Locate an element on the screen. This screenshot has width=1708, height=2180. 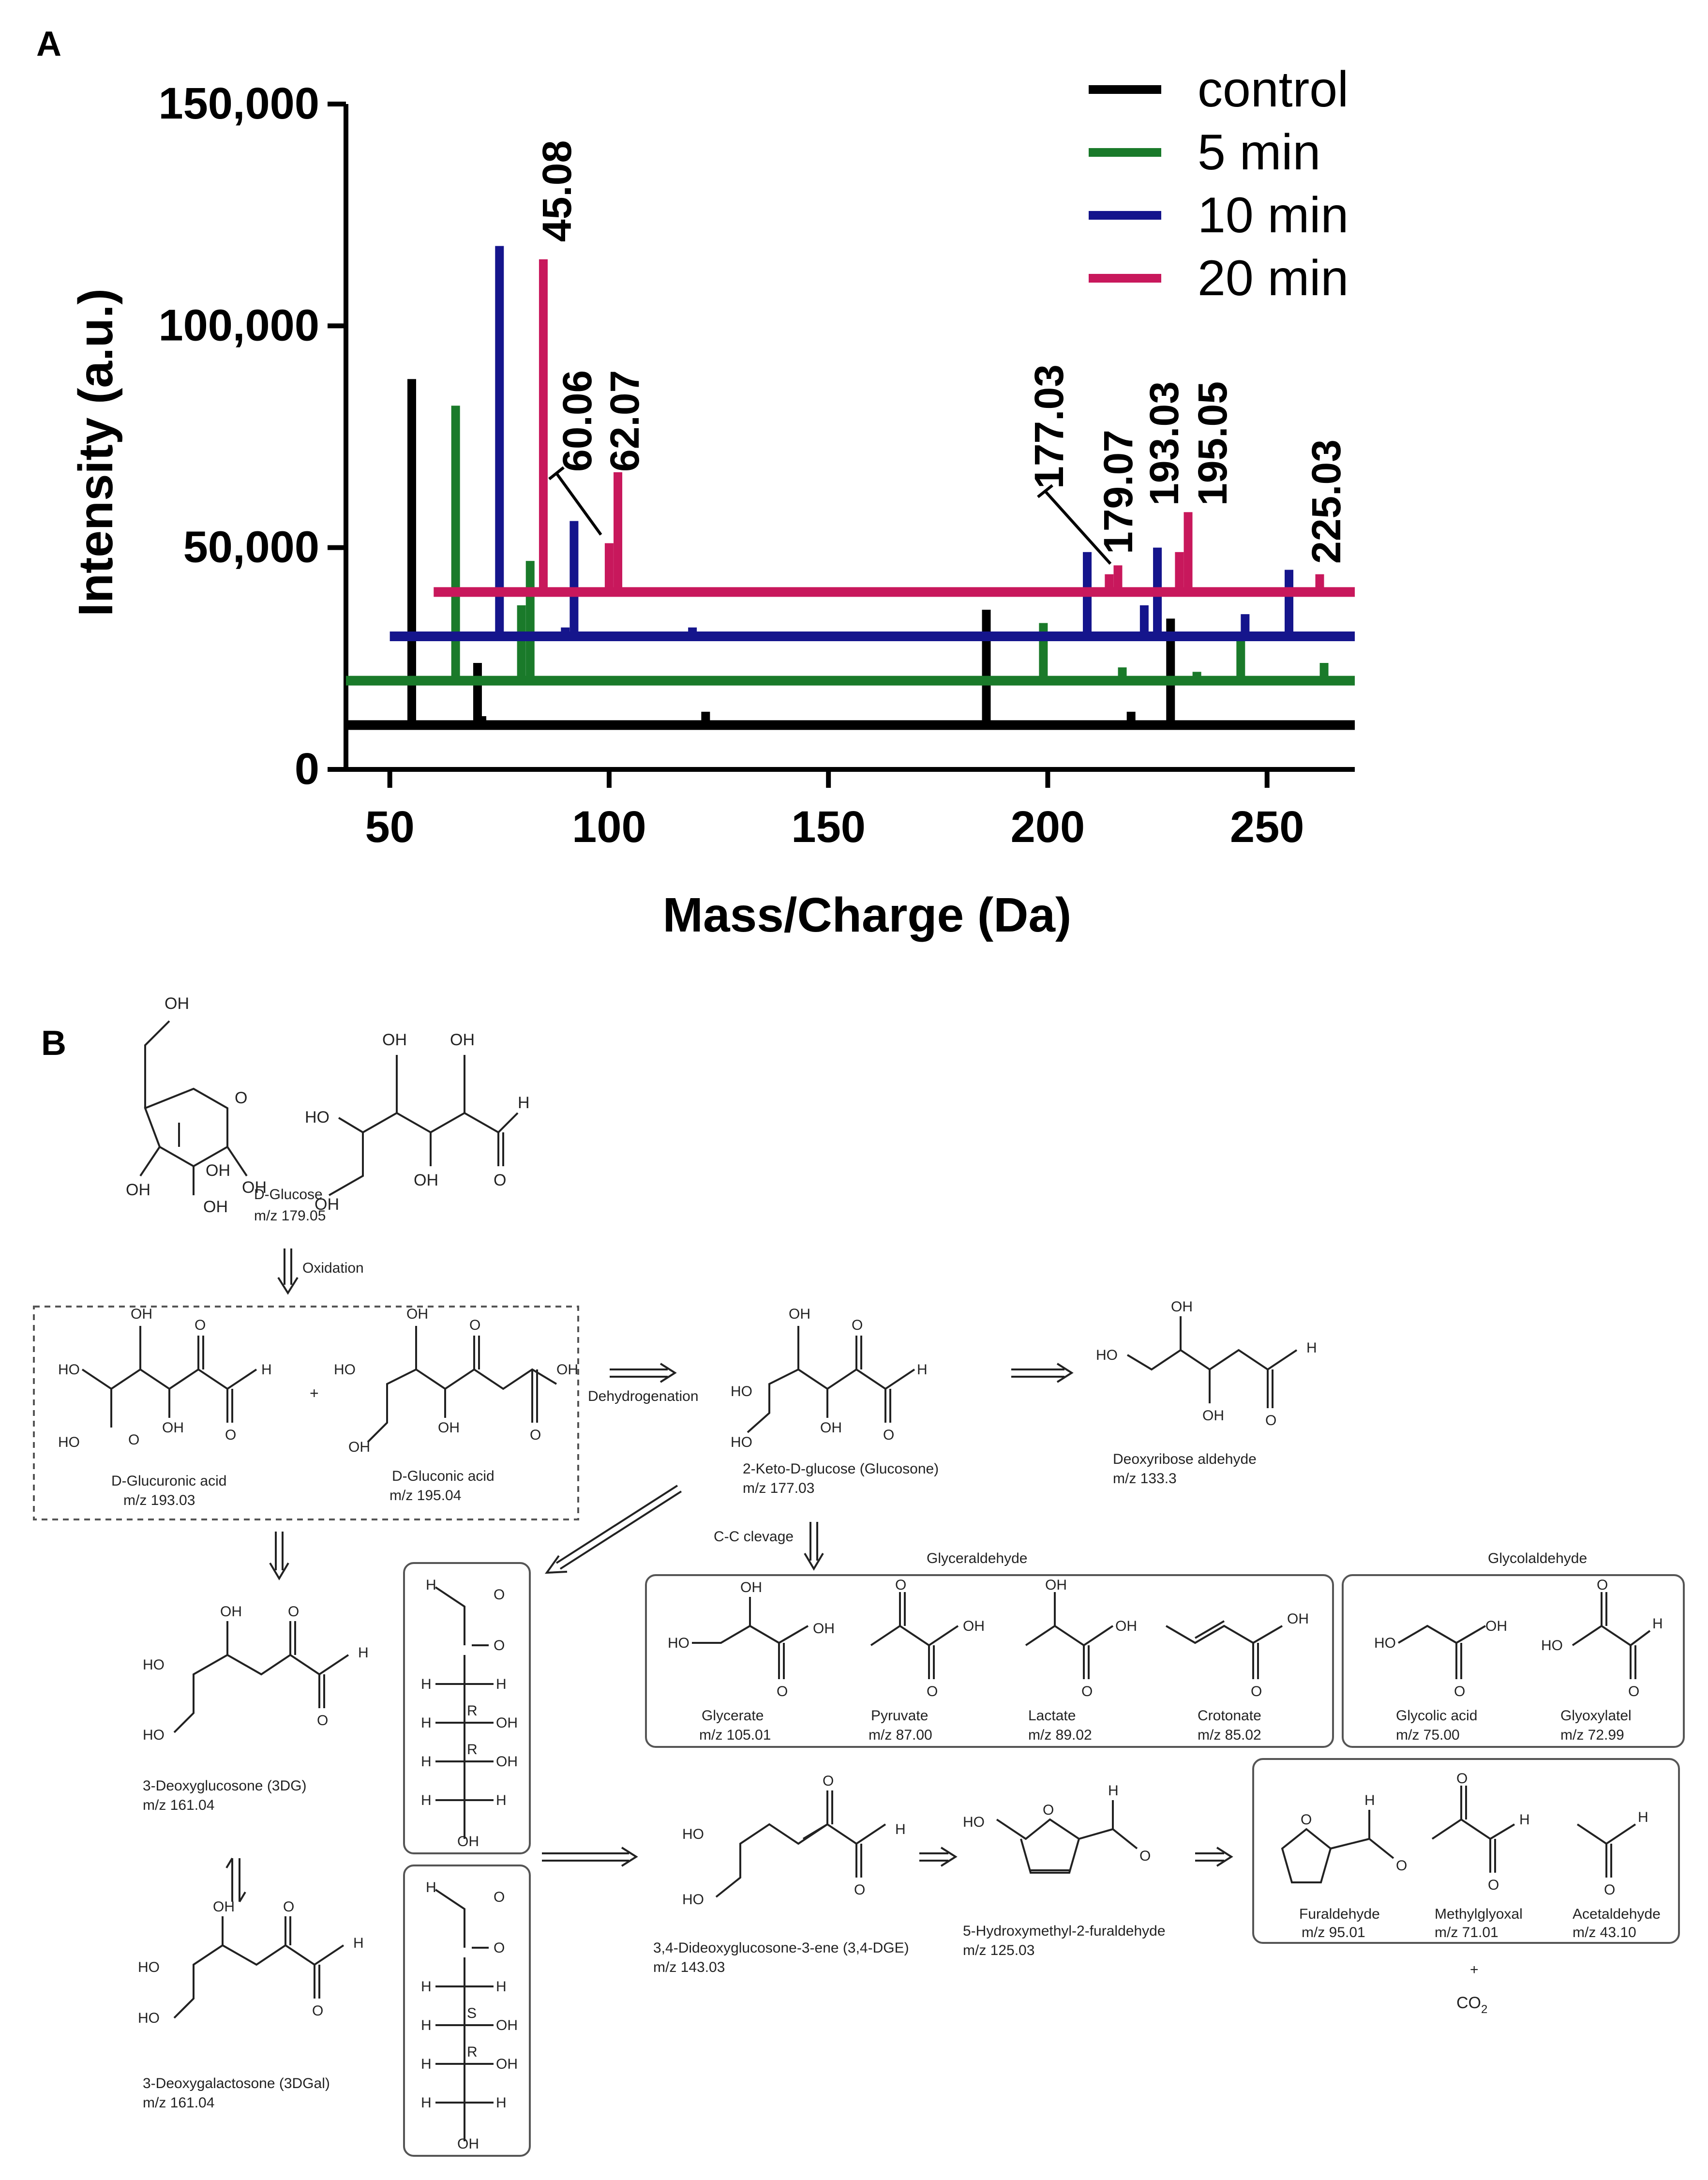
deoxyribose-structure: HO OH OH O H is located at coordinates (1206, 1364).